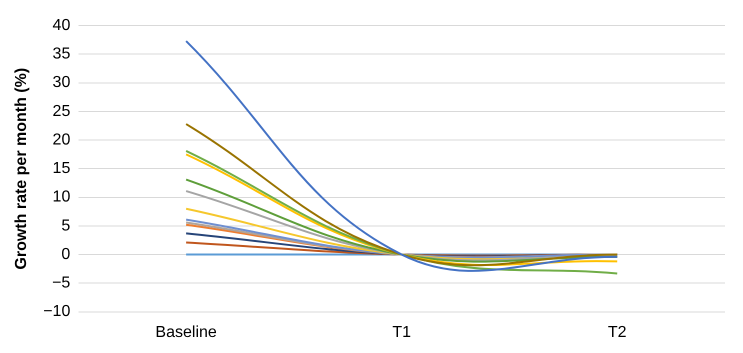 The width and height of the screenshot is (743, 353). I want to click on y-tick-label: −5, so click(61, 283).